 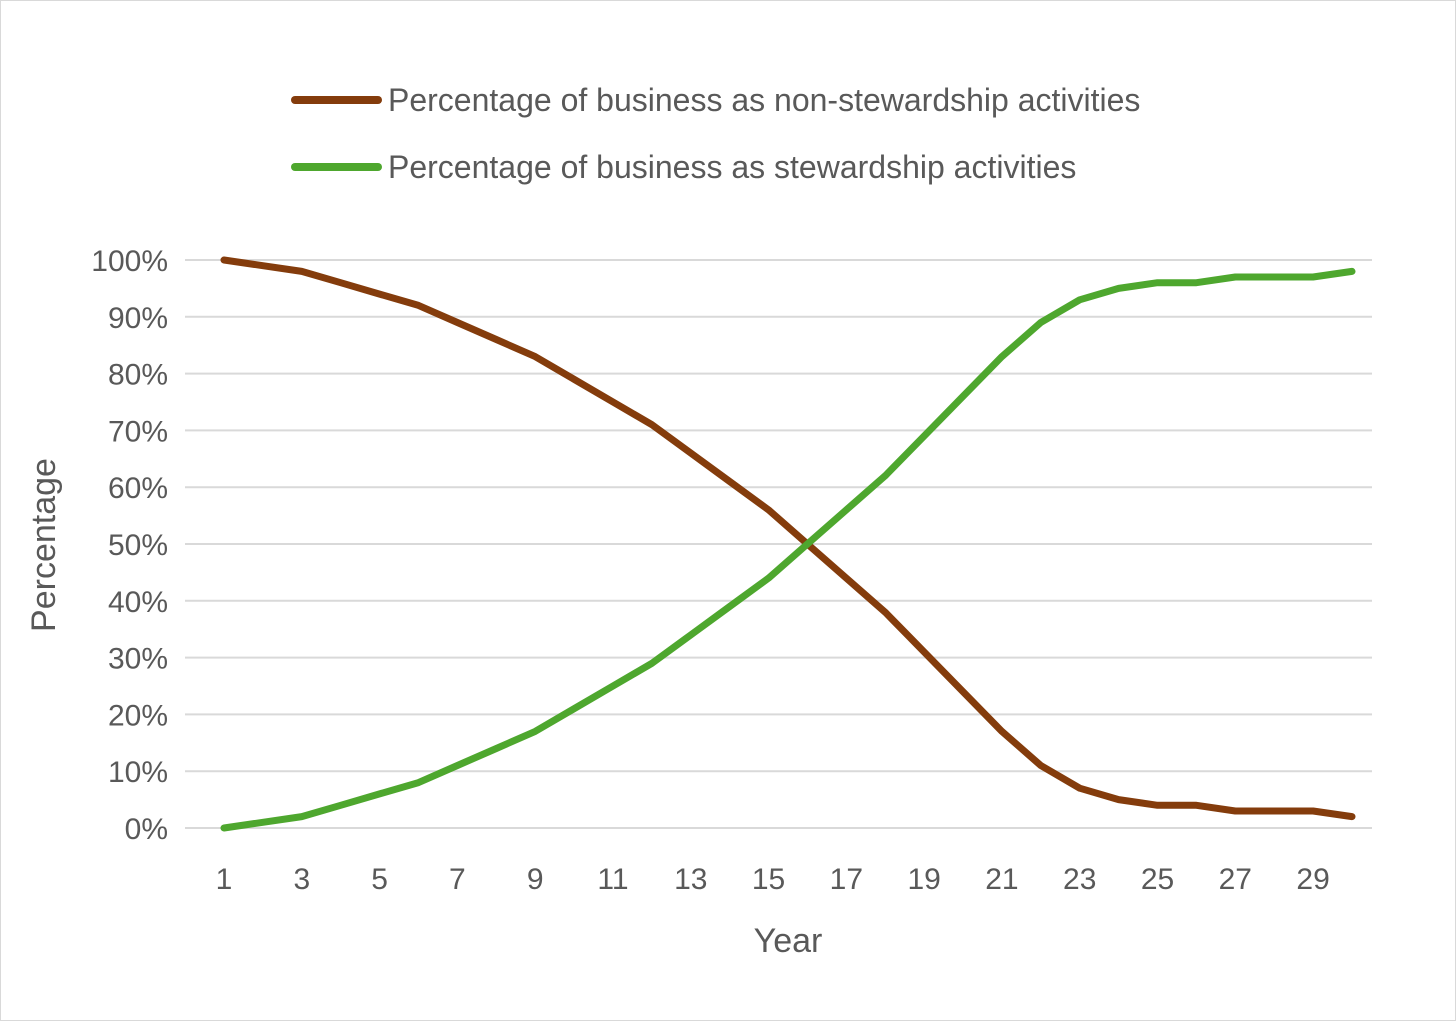 What do you see at coordinates (224, 879) in the screenshot?
I see `x-tick-label: 1` at bounding box center [224, 879].